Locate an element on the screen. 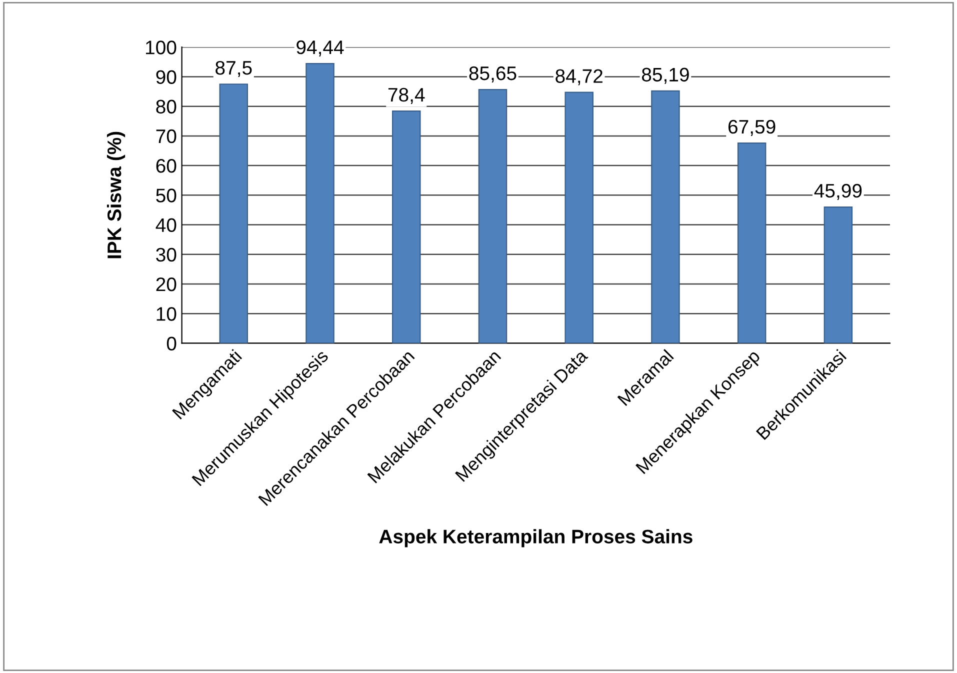 This screenshot has height=673, width=957. data-label: 84,72 is located at coordinates (579, 77).